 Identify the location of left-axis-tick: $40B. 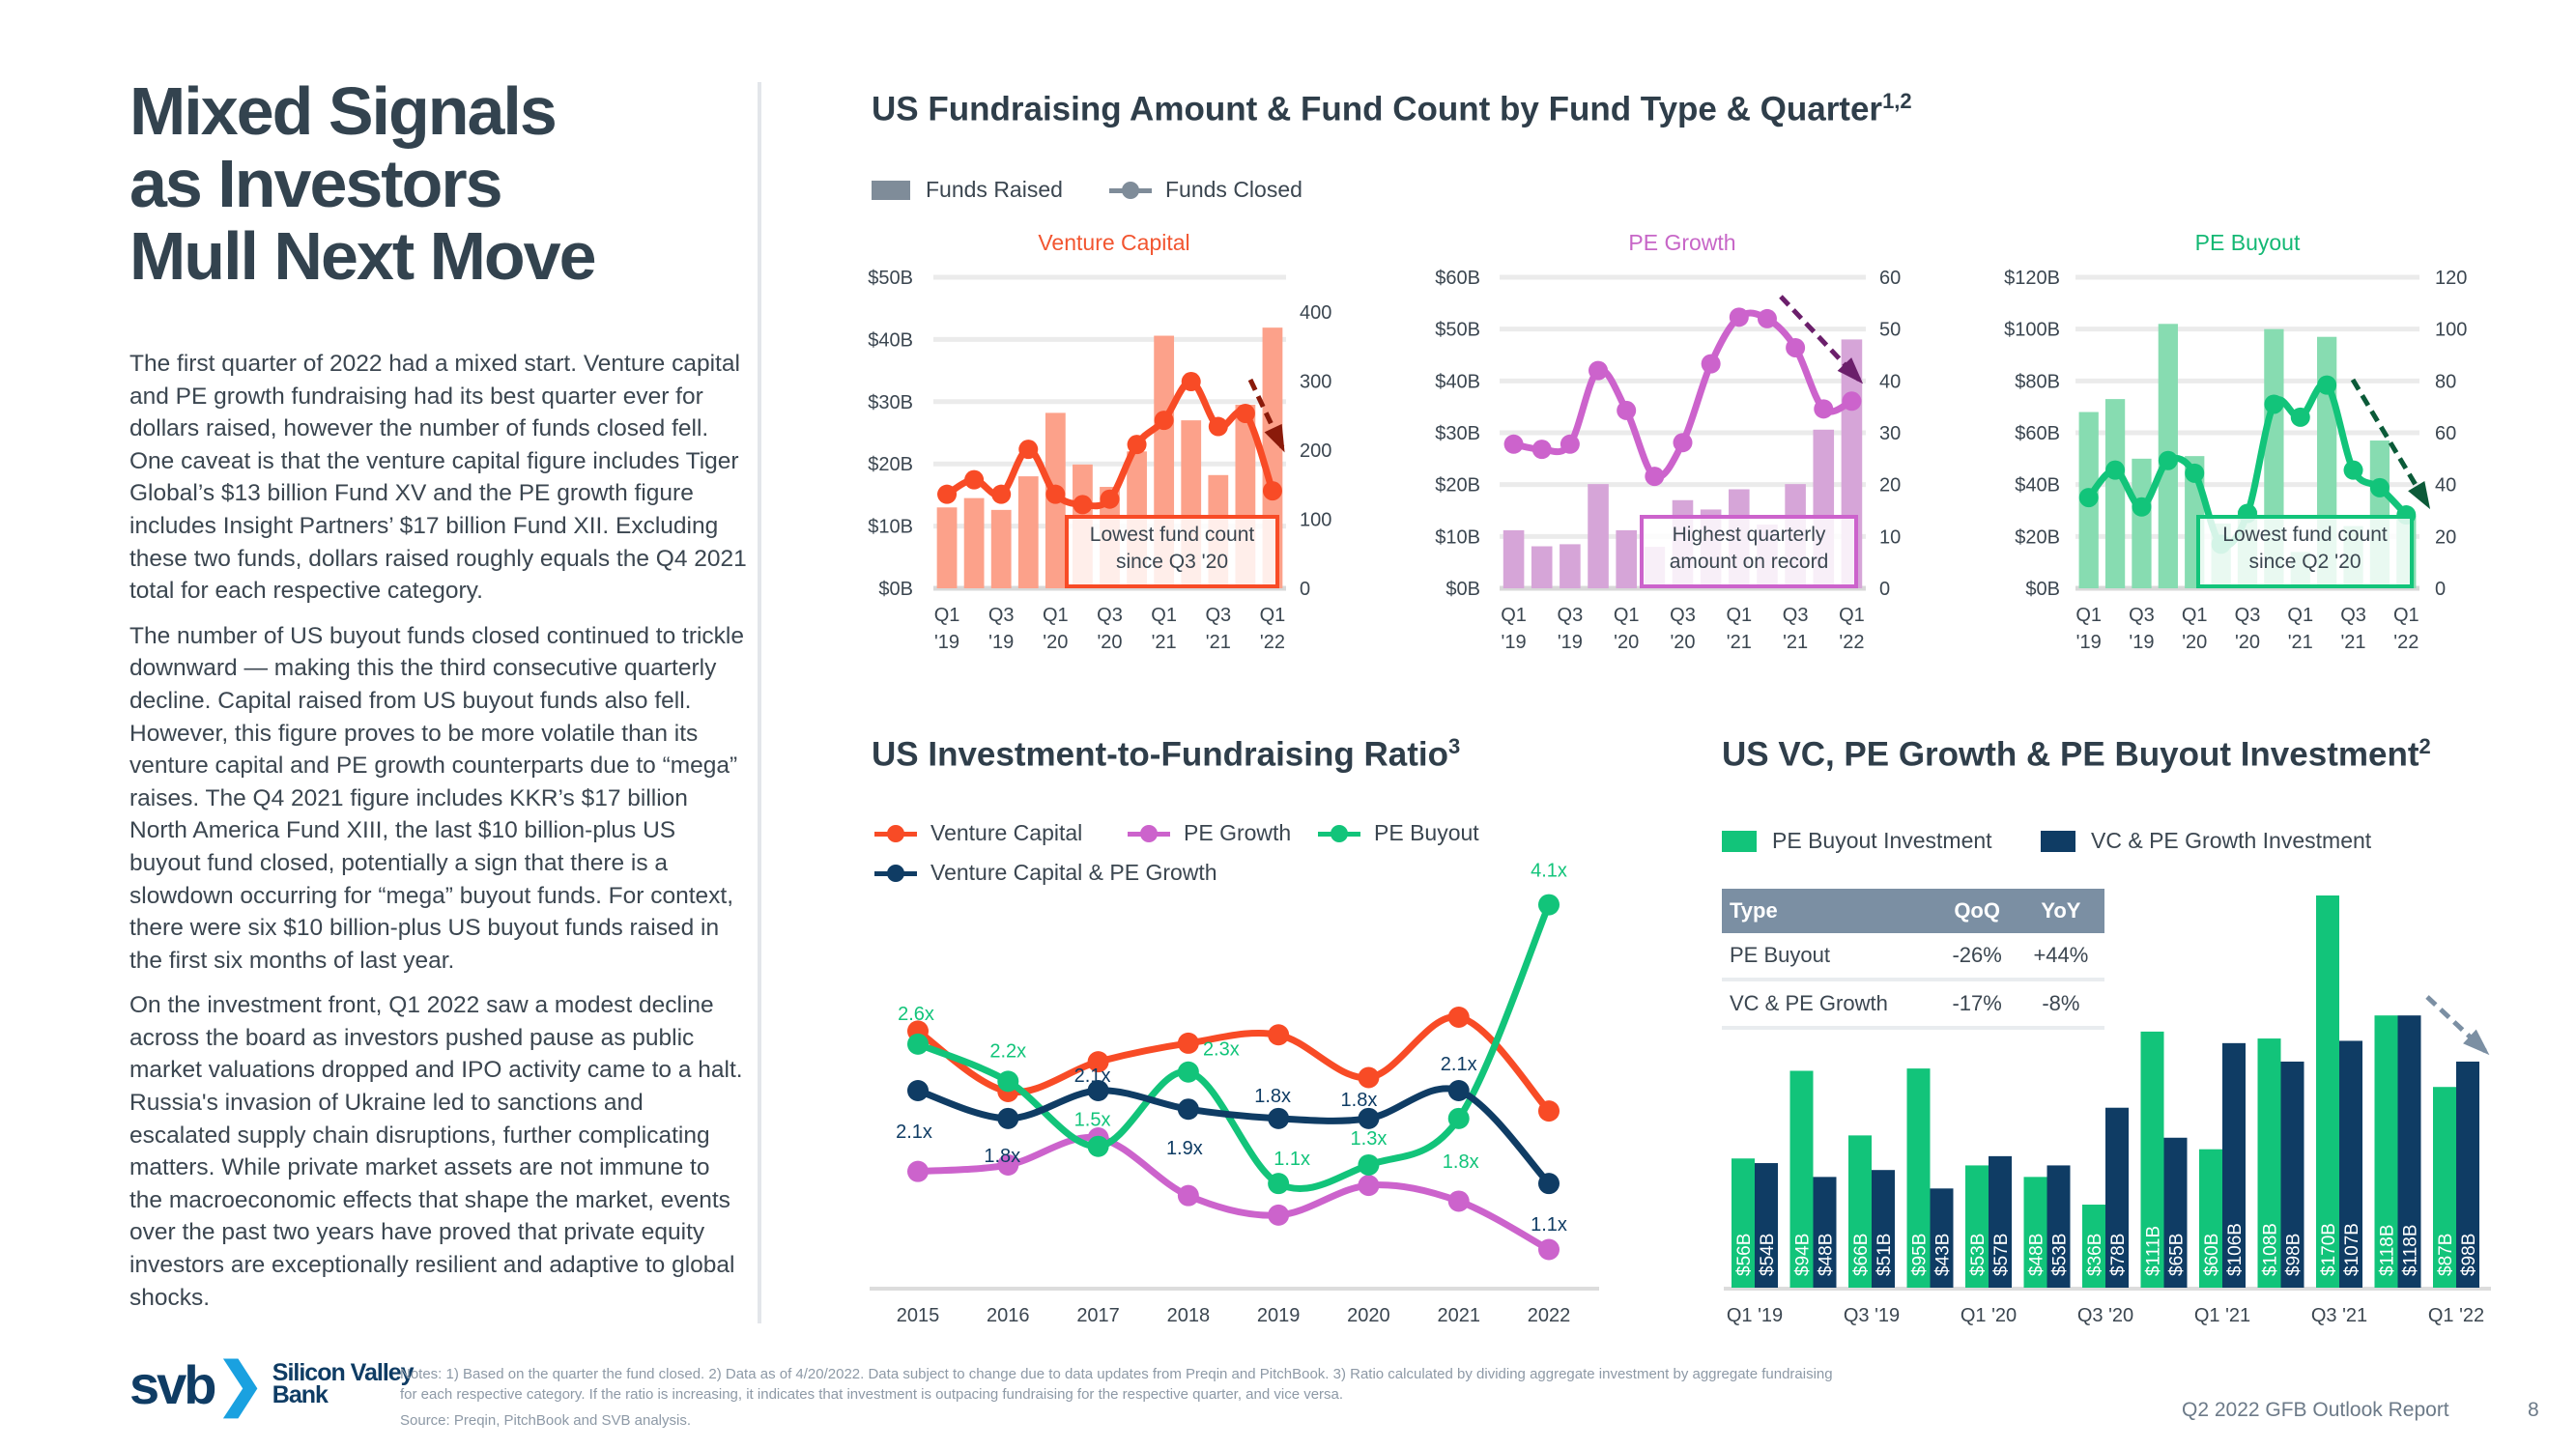
(1458, 381).